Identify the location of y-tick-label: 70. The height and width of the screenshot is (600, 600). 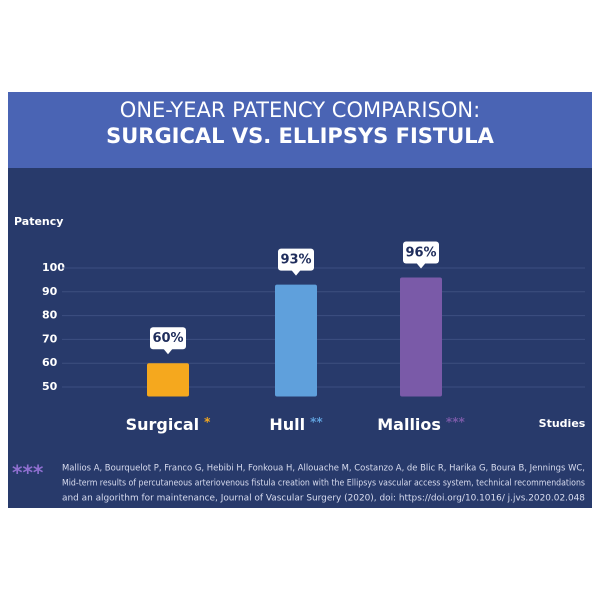
(50, 338).